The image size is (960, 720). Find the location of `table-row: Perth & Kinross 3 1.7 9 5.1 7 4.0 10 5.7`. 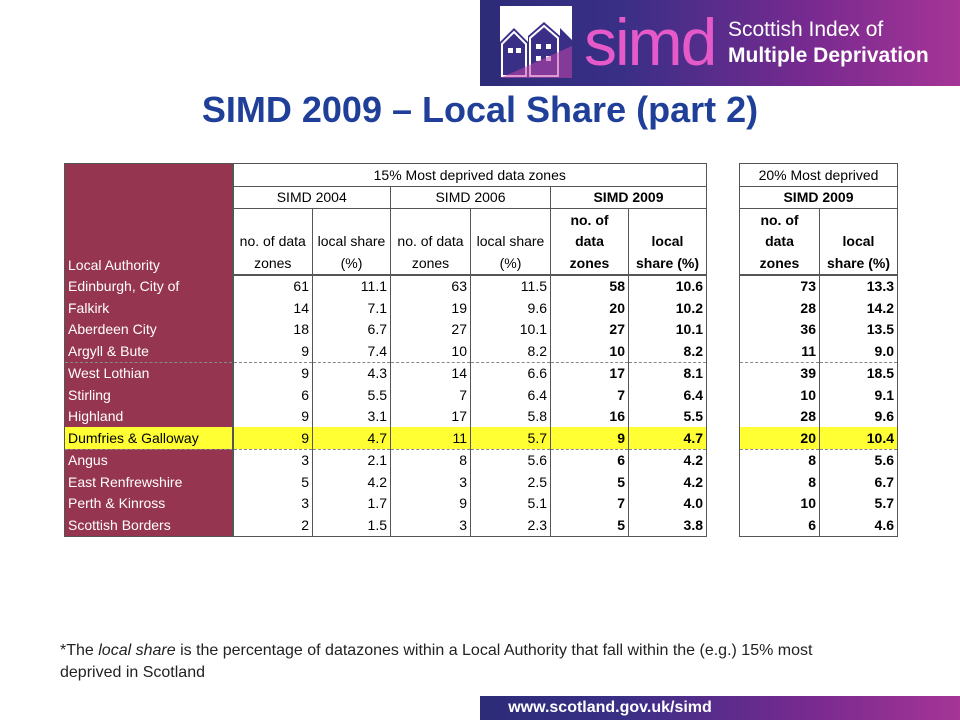

table-row: Perth & Kinross 3 1.7 9 5.1 7 4.0 10 5.7 is located at coordinates (481, 503).